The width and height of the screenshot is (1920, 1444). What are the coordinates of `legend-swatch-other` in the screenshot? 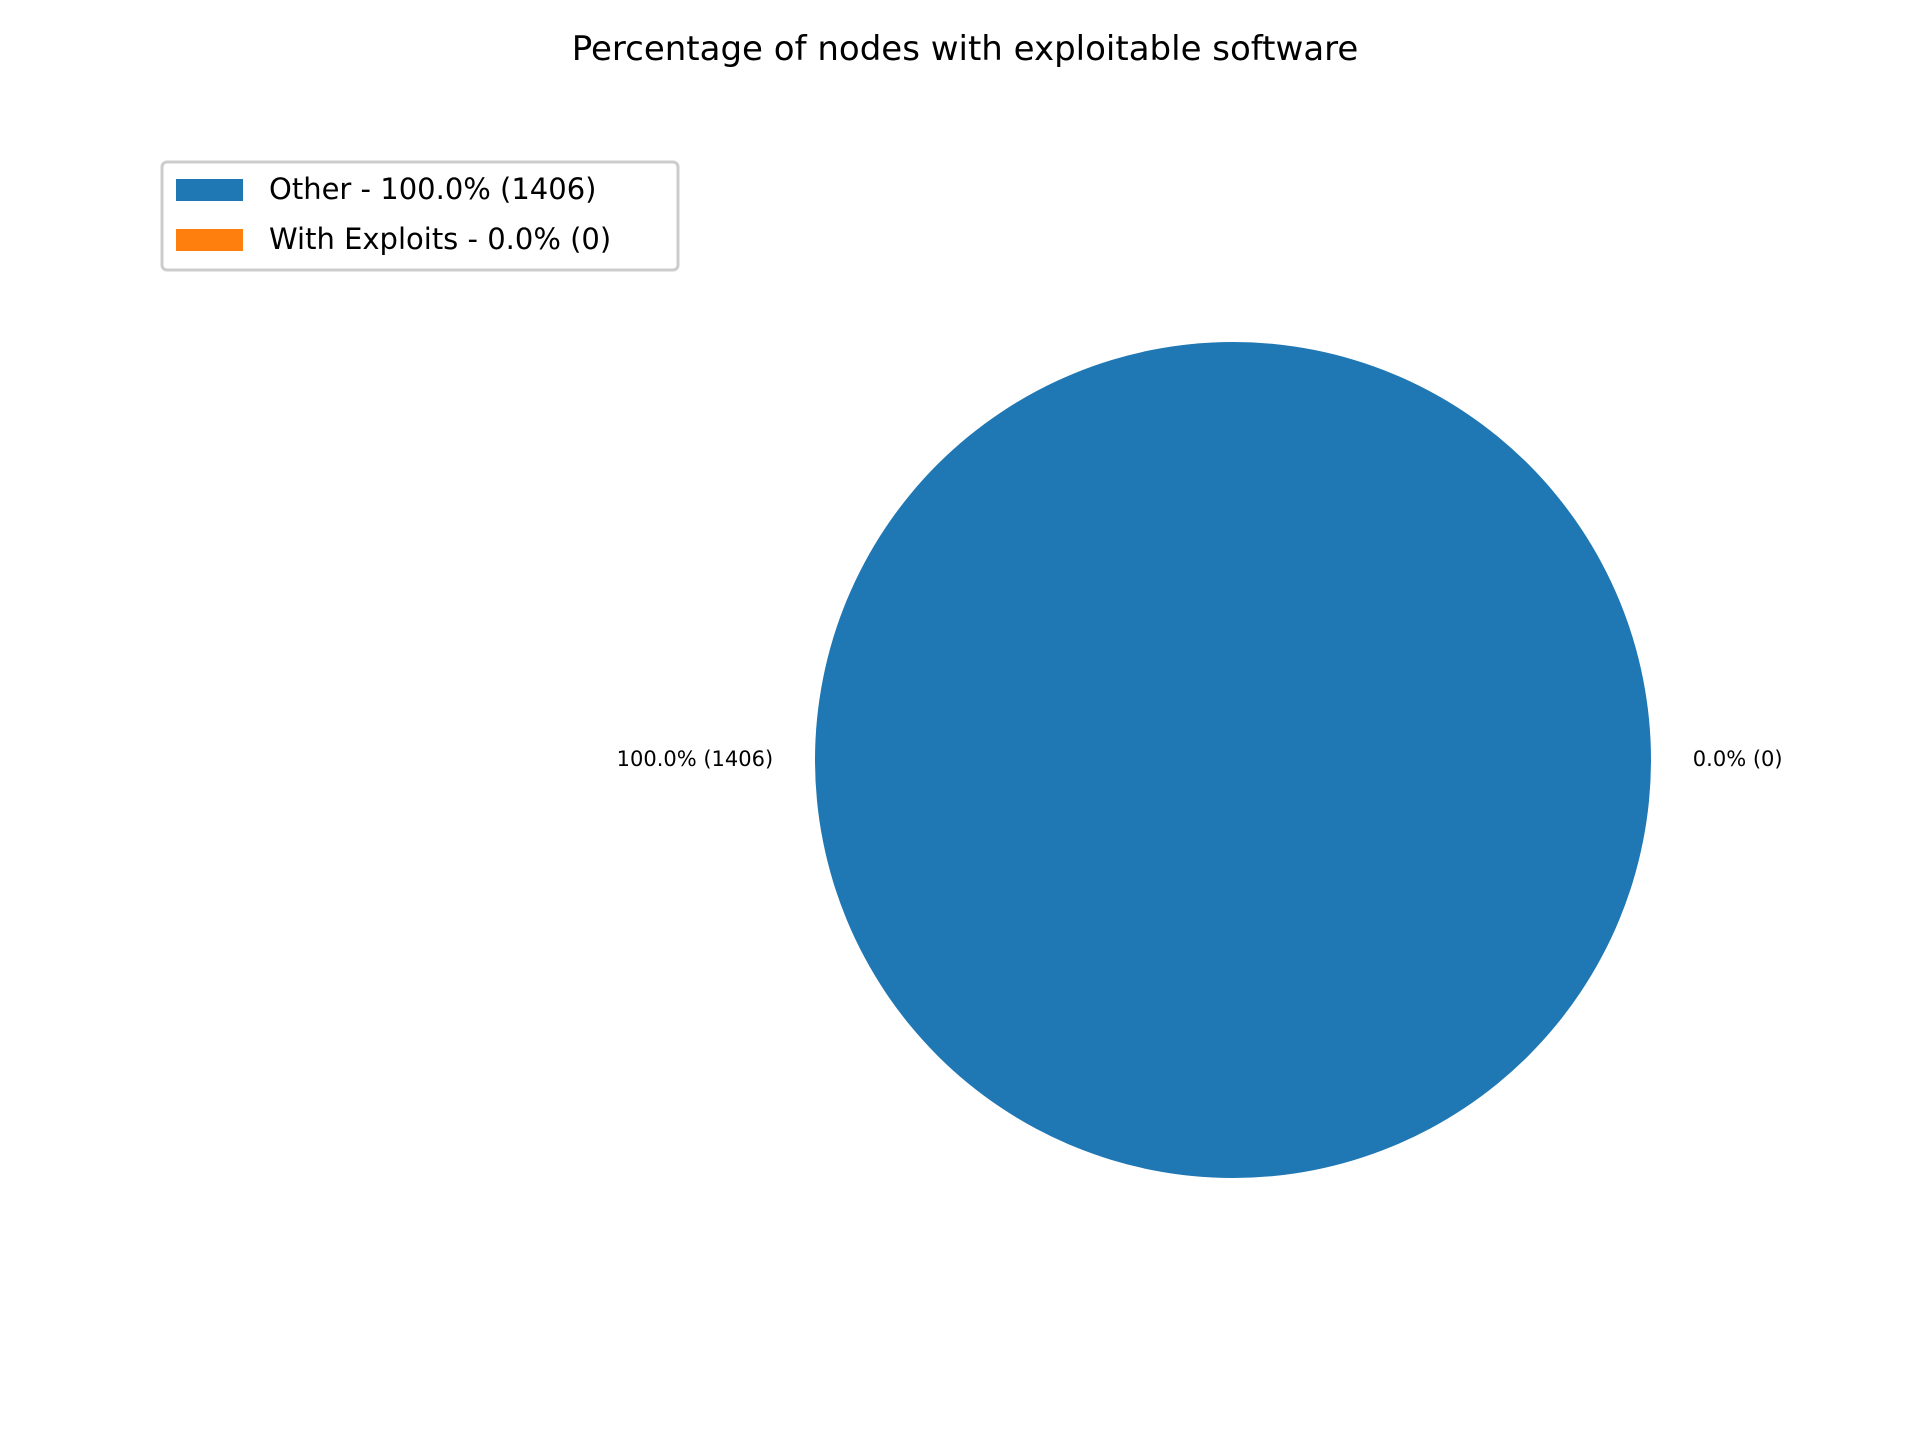 It's located at (209, 190).